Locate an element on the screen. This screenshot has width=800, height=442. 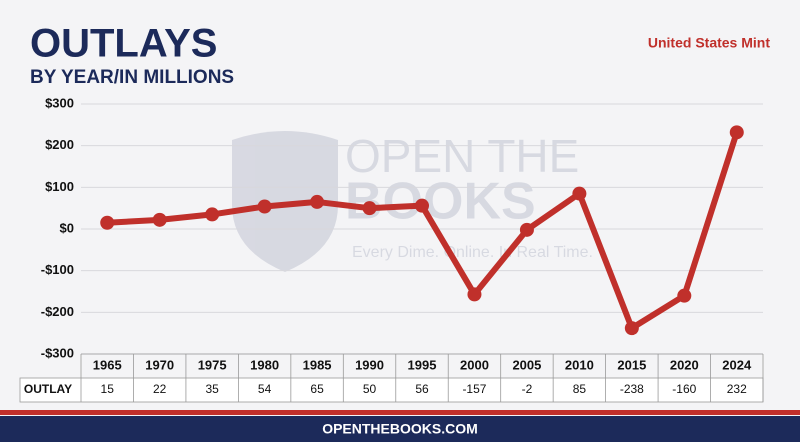
data-label: -238 is located at coordinates (632, 389).